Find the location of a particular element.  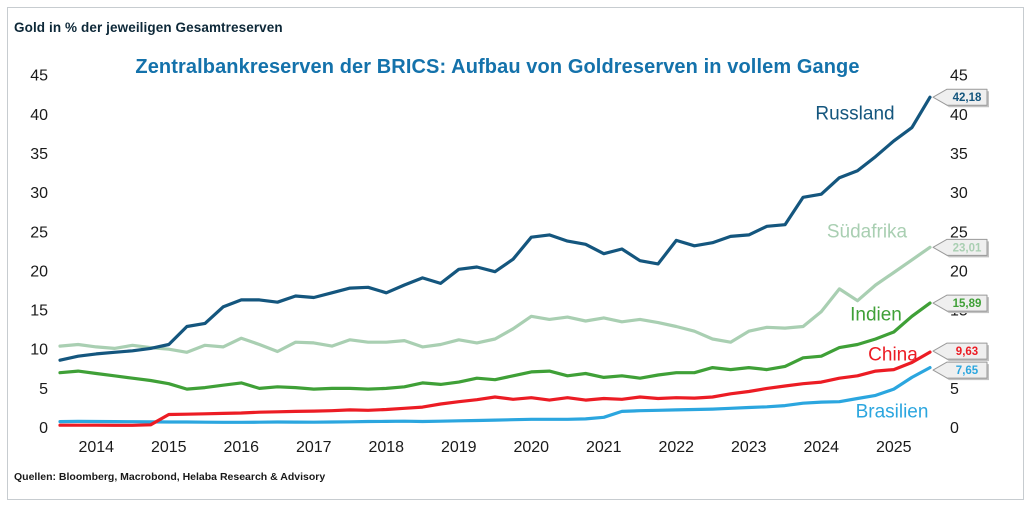

callout-box-china is located at coordinates (960, 351).